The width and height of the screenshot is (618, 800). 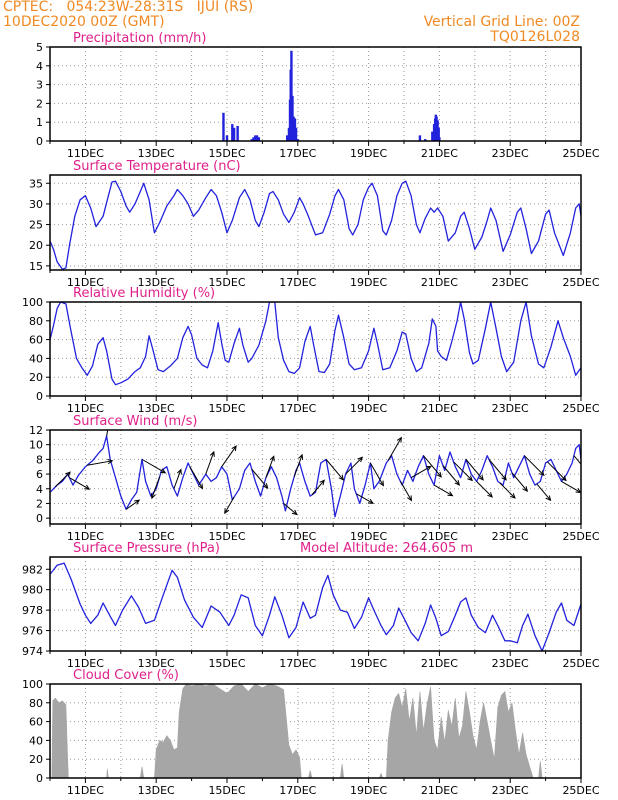 What do you see at coordinates (36, 377) in the screenshot?
I see `y-tick-label: 20` at bounding box center [36, 377].